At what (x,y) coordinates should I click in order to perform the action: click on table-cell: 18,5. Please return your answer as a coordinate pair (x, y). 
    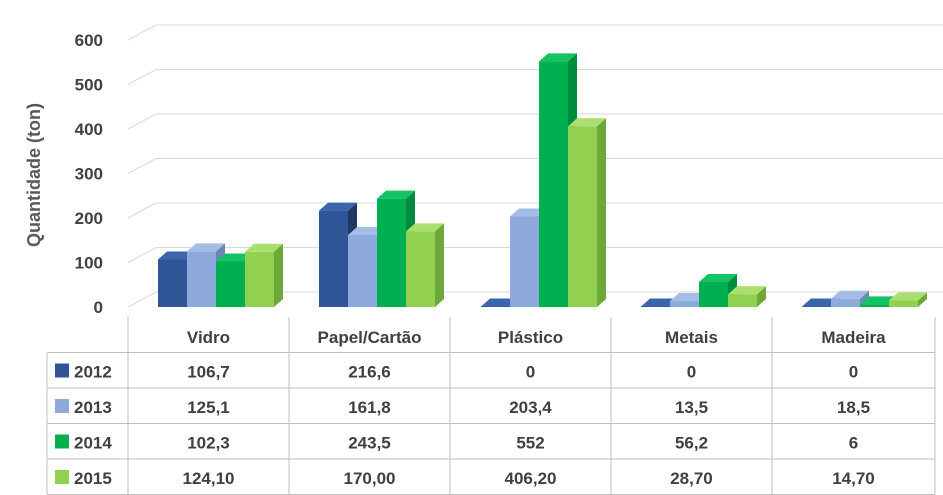
    Looking at the image, I should click on (853, 407).